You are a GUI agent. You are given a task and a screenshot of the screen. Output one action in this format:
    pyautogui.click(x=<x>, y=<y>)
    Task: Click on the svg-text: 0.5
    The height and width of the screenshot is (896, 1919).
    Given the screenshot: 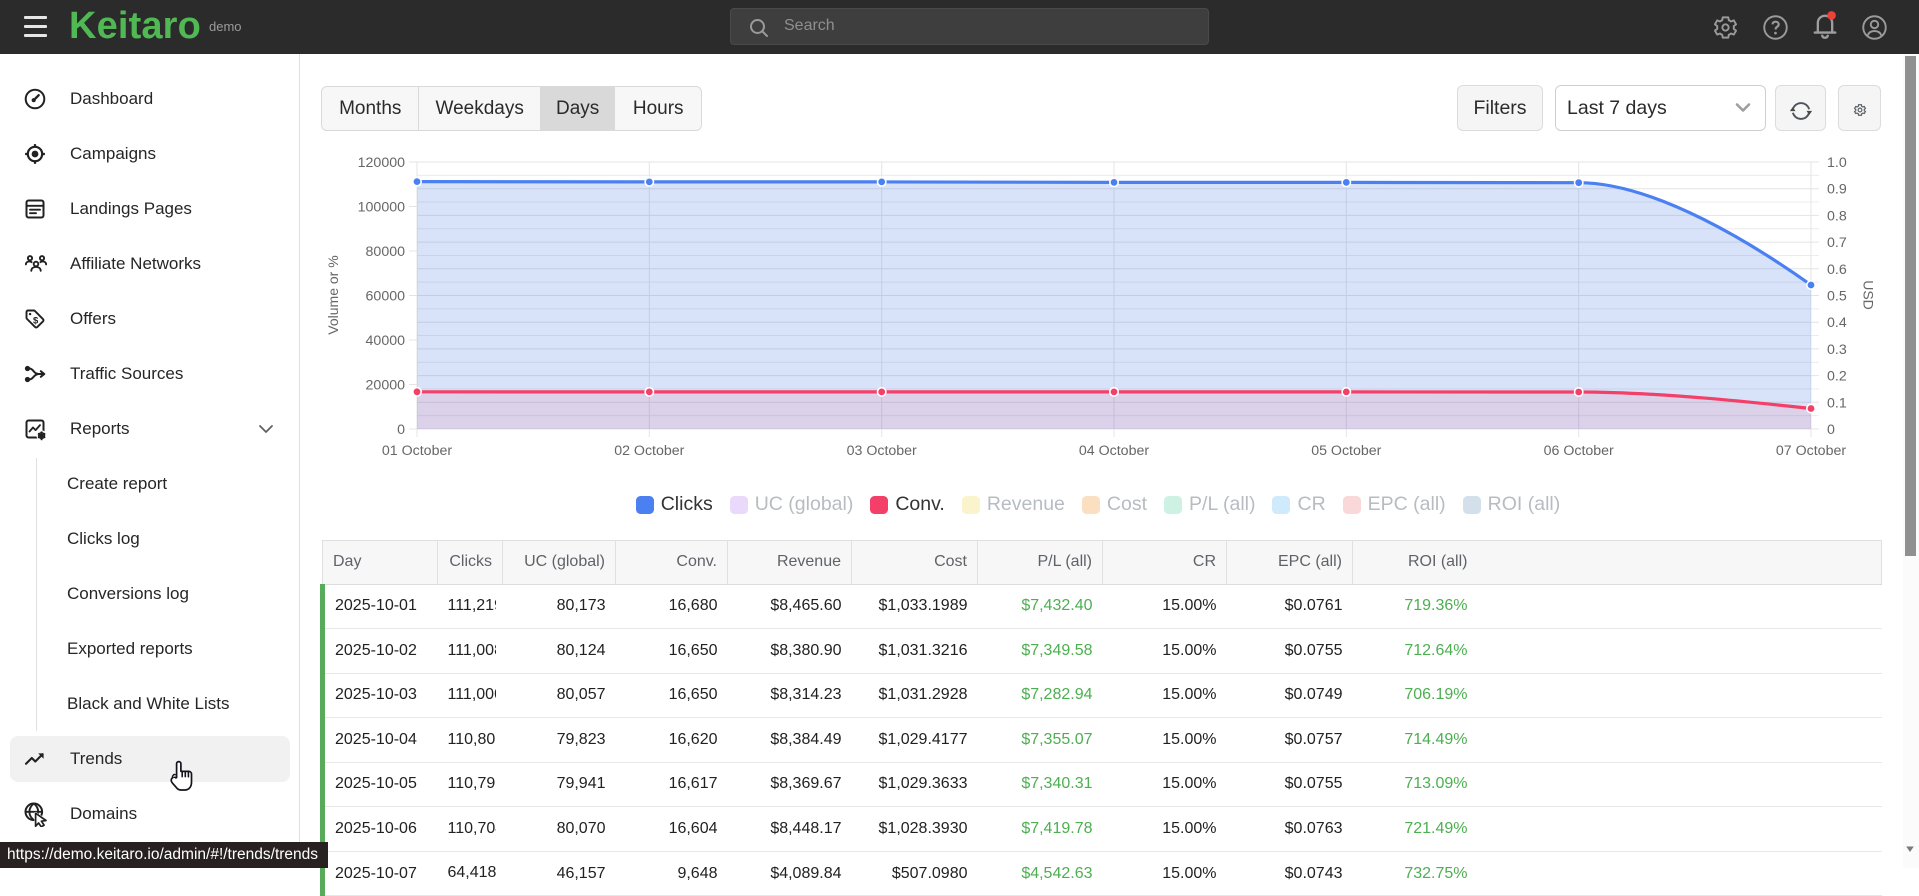 What is the action you would take?
    pyautogui.click(x=1837, y=297)
    